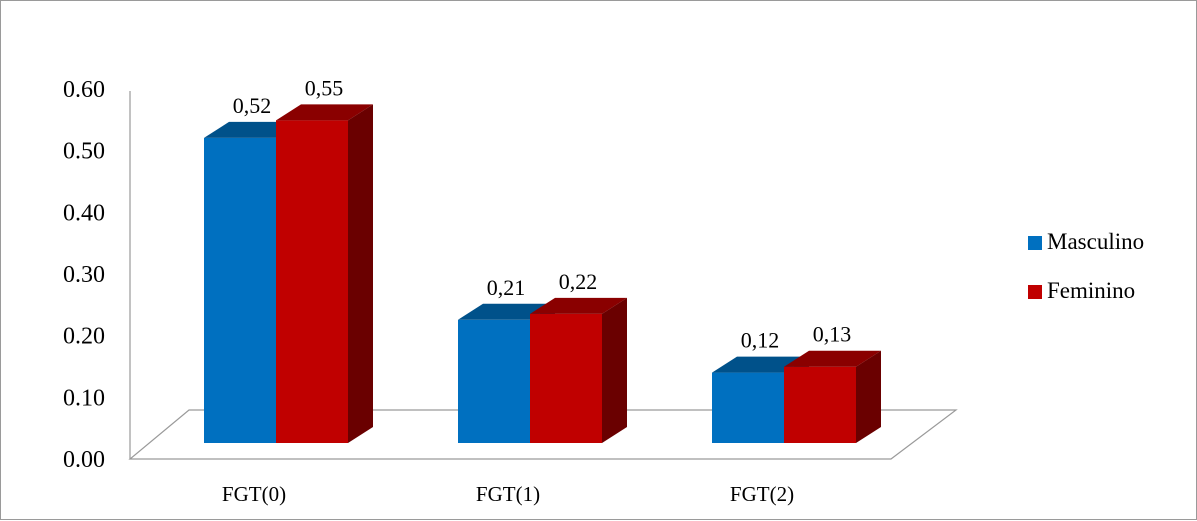 This screenshot has height=521, width=1197. I want to click on y-tick-label: 0.30, so click(84, 275).